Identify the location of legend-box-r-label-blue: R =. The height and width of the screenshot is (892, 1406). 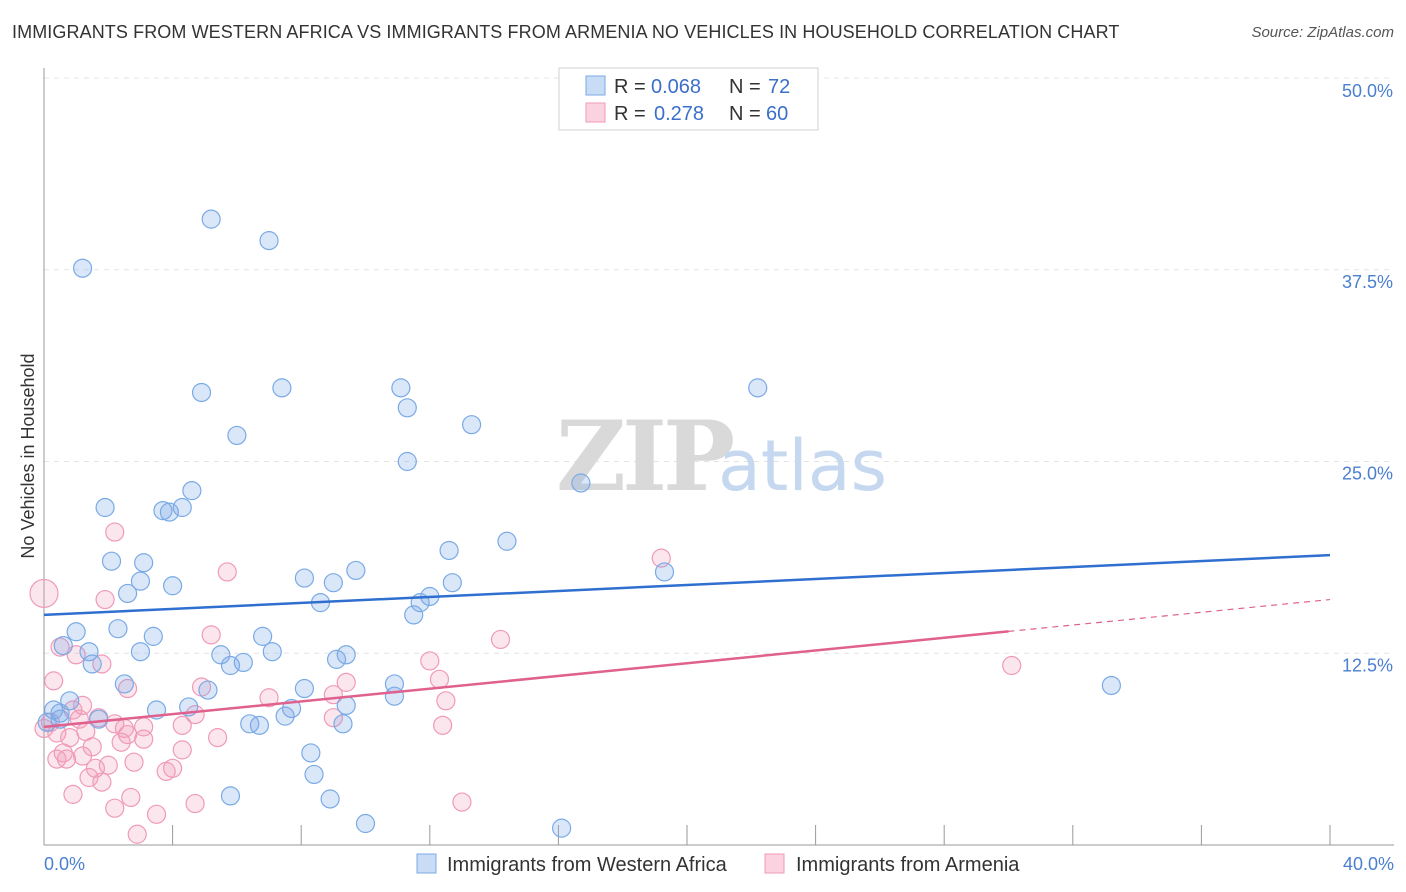
(630, 87).